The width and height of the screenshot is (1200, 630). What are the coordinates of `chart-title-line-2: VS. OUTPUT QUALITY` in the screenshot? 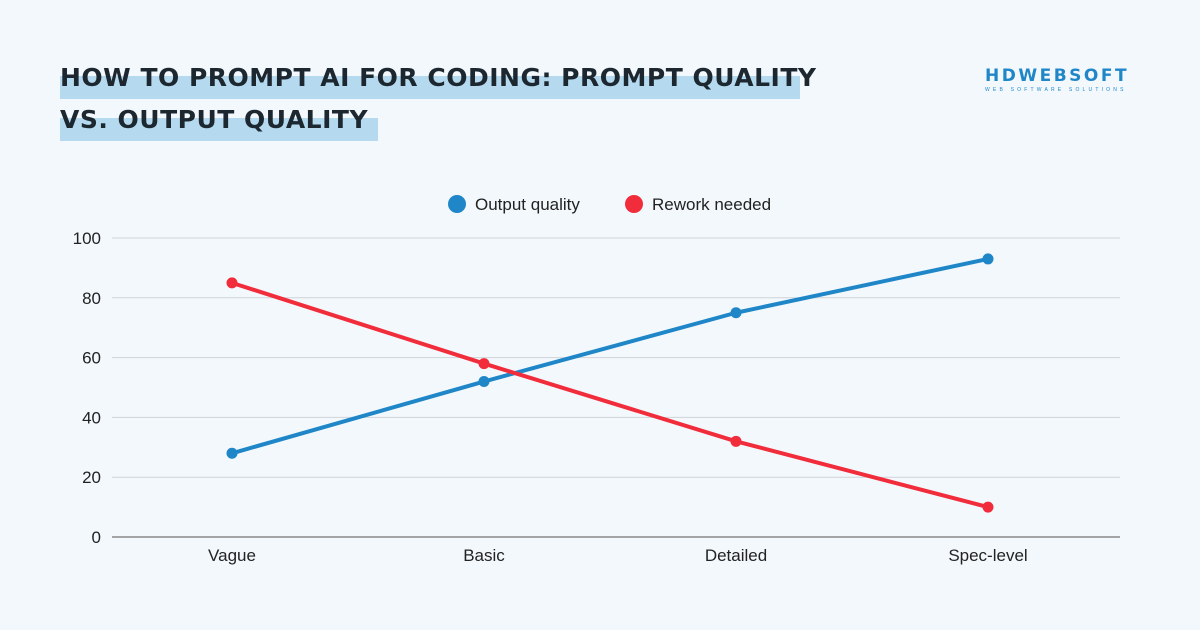 It's located at (214, 119).